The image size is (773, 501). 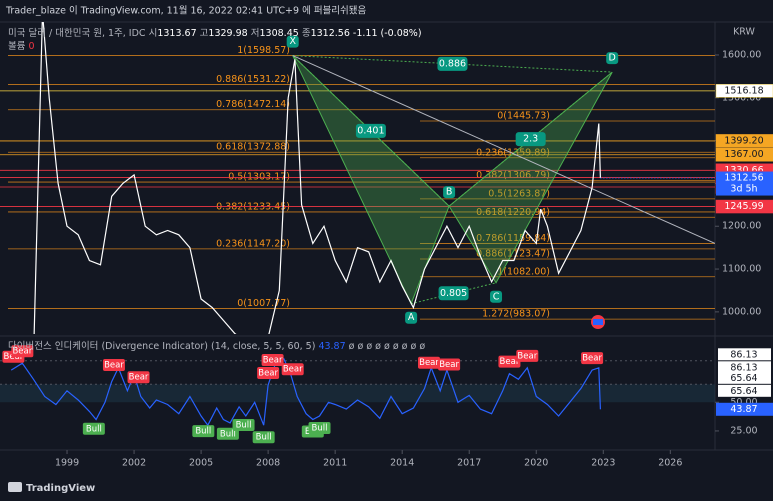 I want to click on ohlc-value: 1329.98, so click(x=227, y=33).